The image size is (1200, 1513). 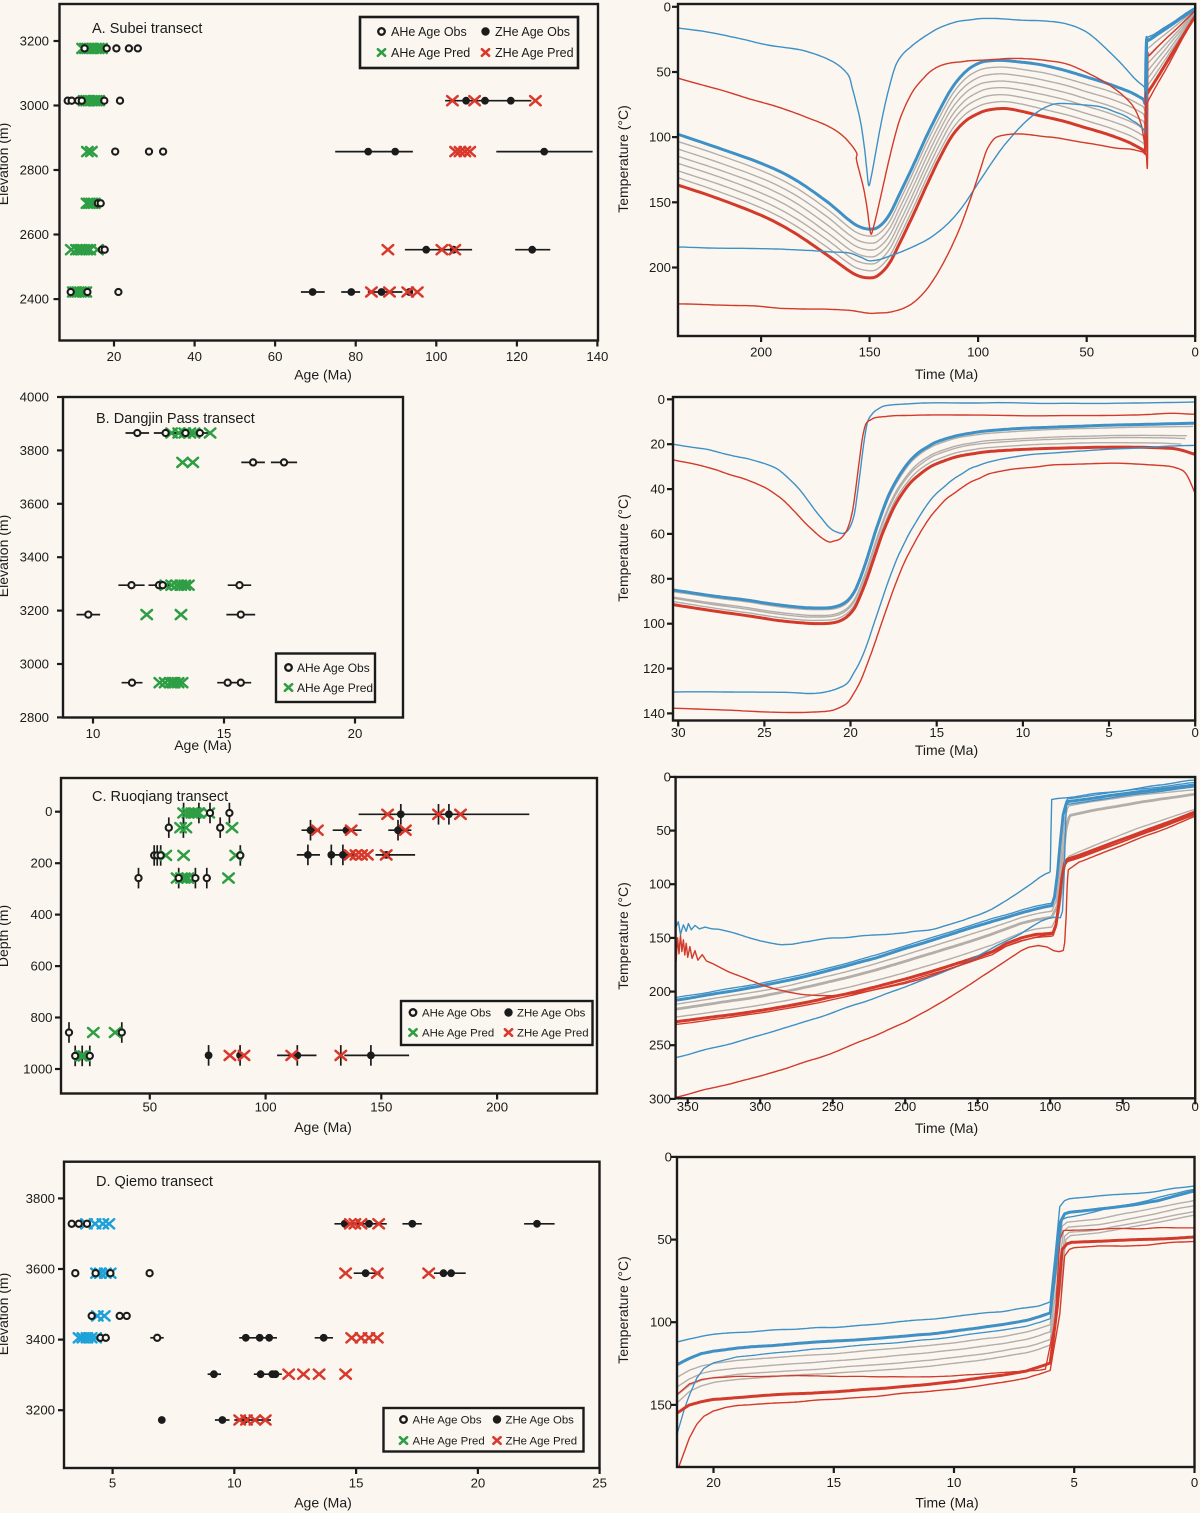 What do you see at coordinates (34, 234) in the screenshot?
I see `svg-text: 2600` at bounding box center [34, 234].